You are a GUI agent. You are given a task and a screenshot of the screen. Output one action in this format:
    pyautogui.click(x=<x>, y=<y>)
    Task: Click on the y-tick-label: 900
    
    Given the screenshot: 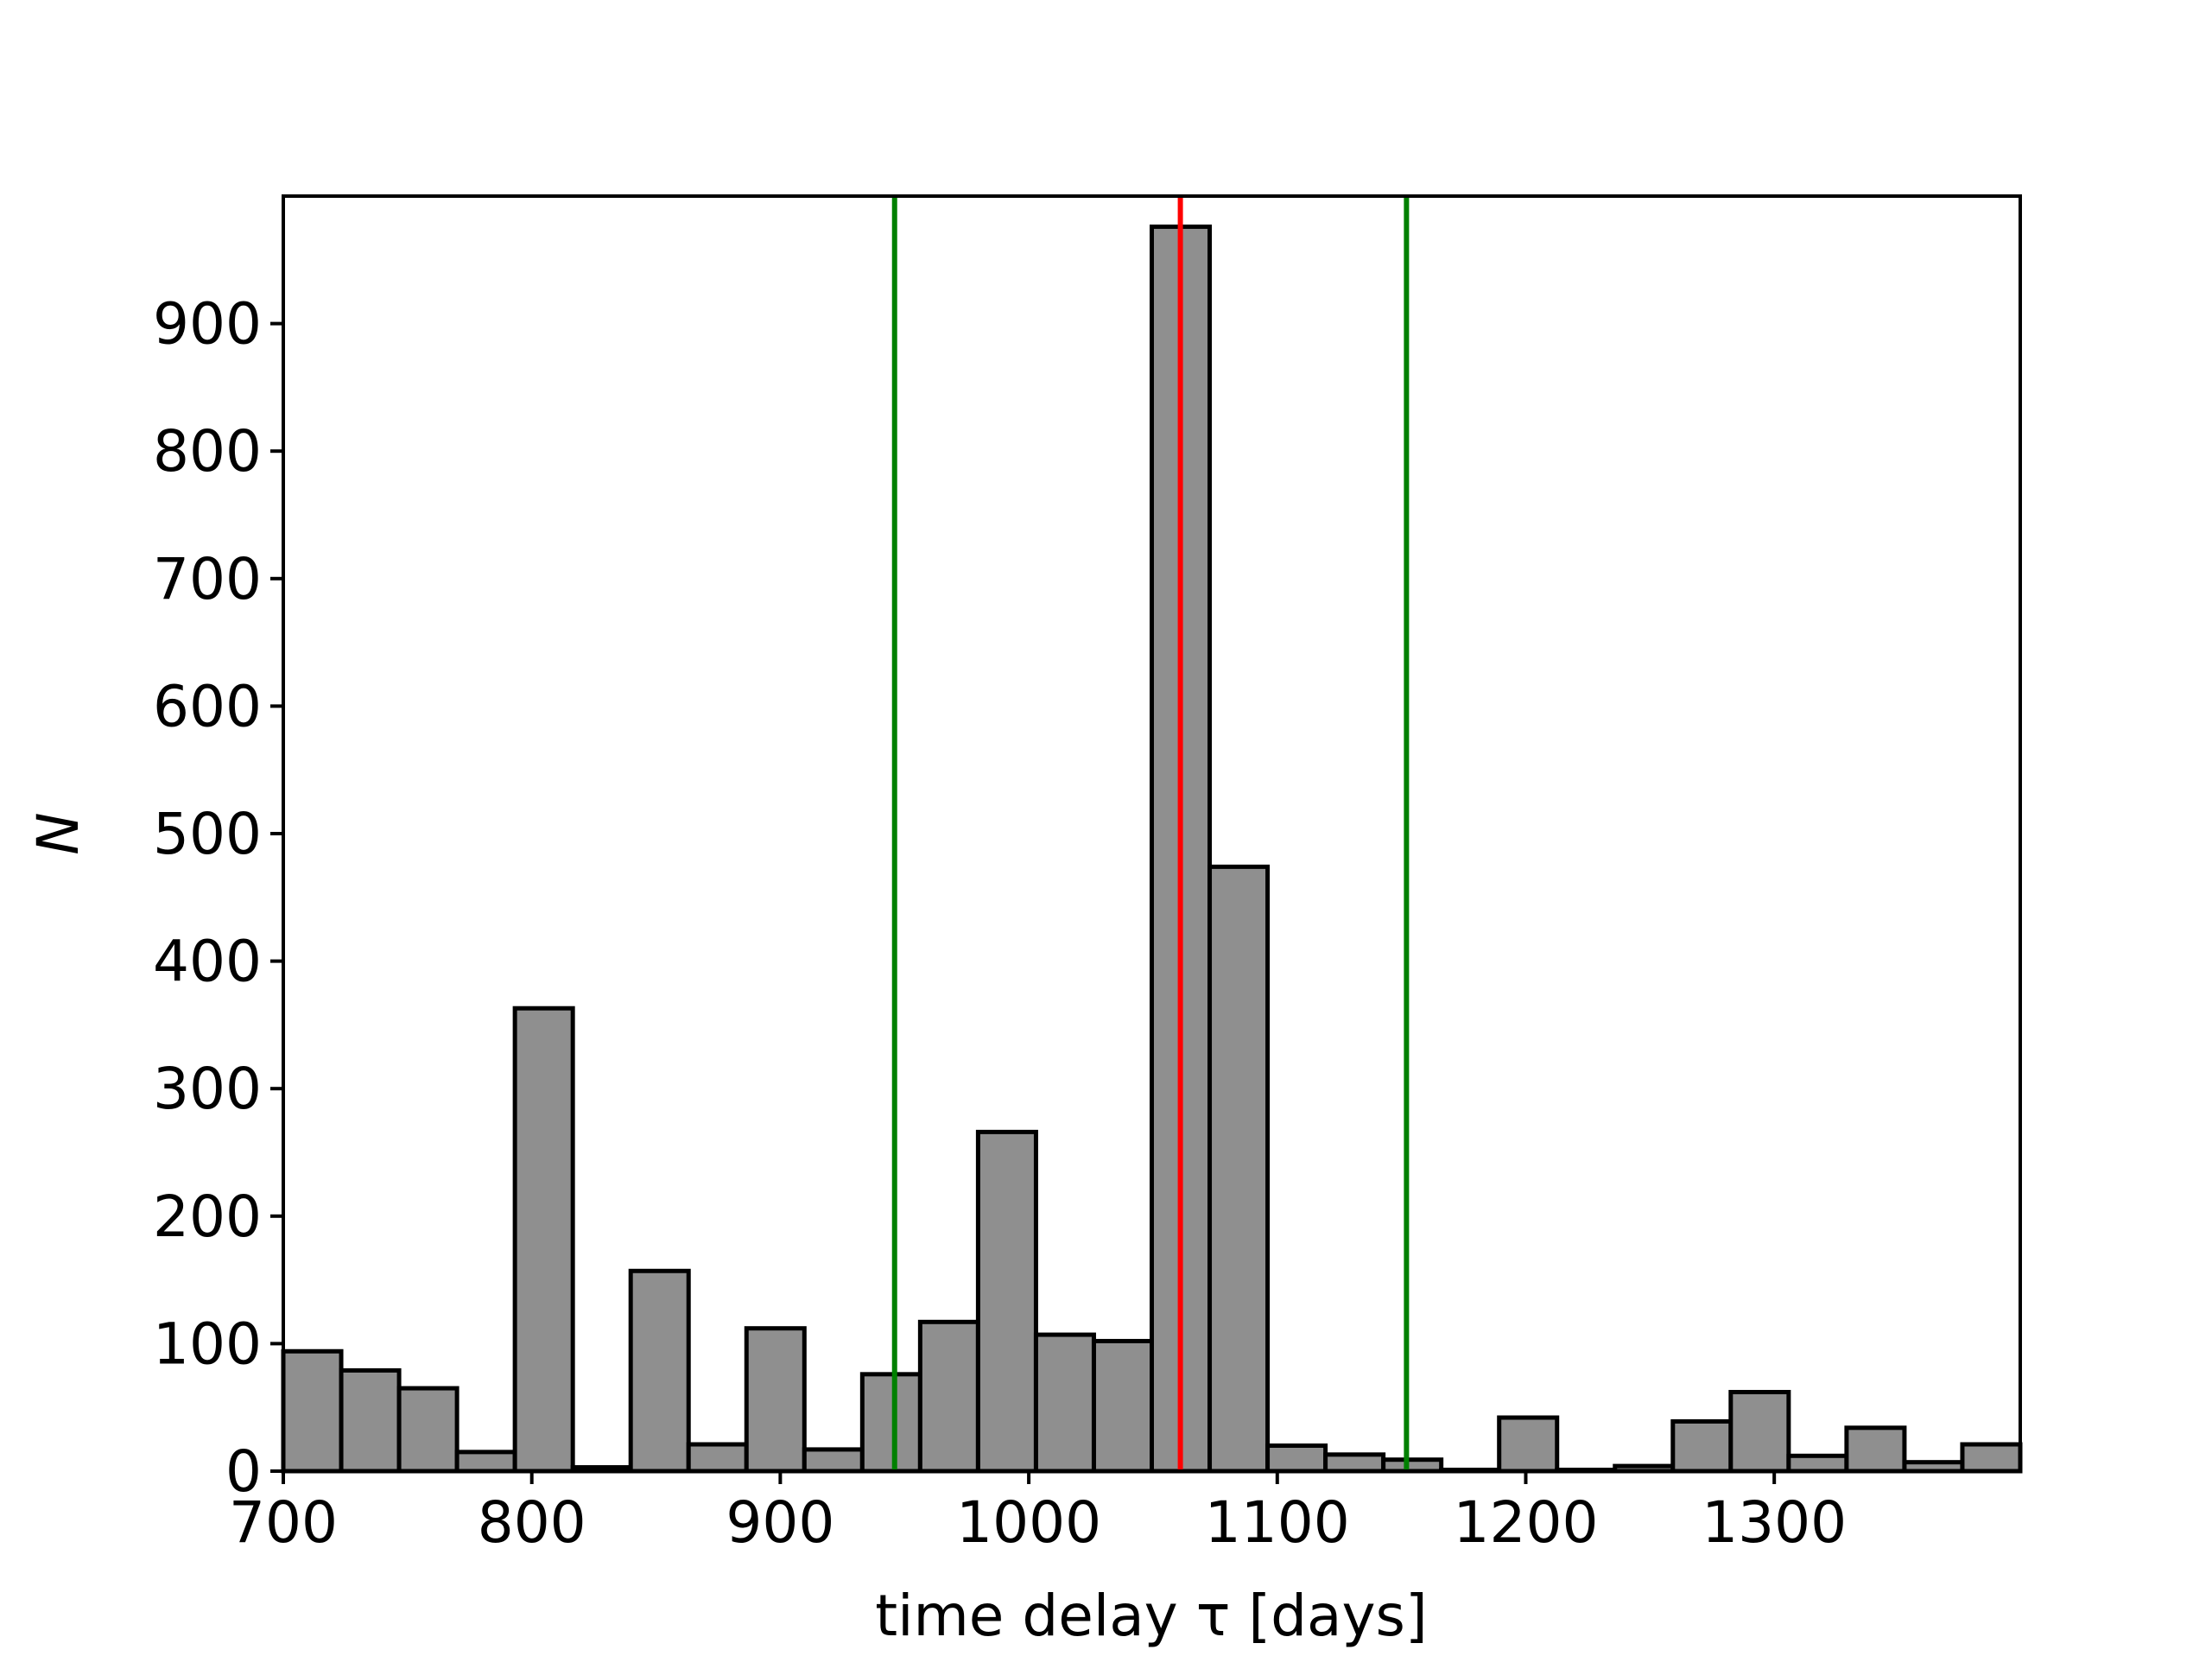 What is the action you would take?
    pyautogui.click(x=207, y=324)
    